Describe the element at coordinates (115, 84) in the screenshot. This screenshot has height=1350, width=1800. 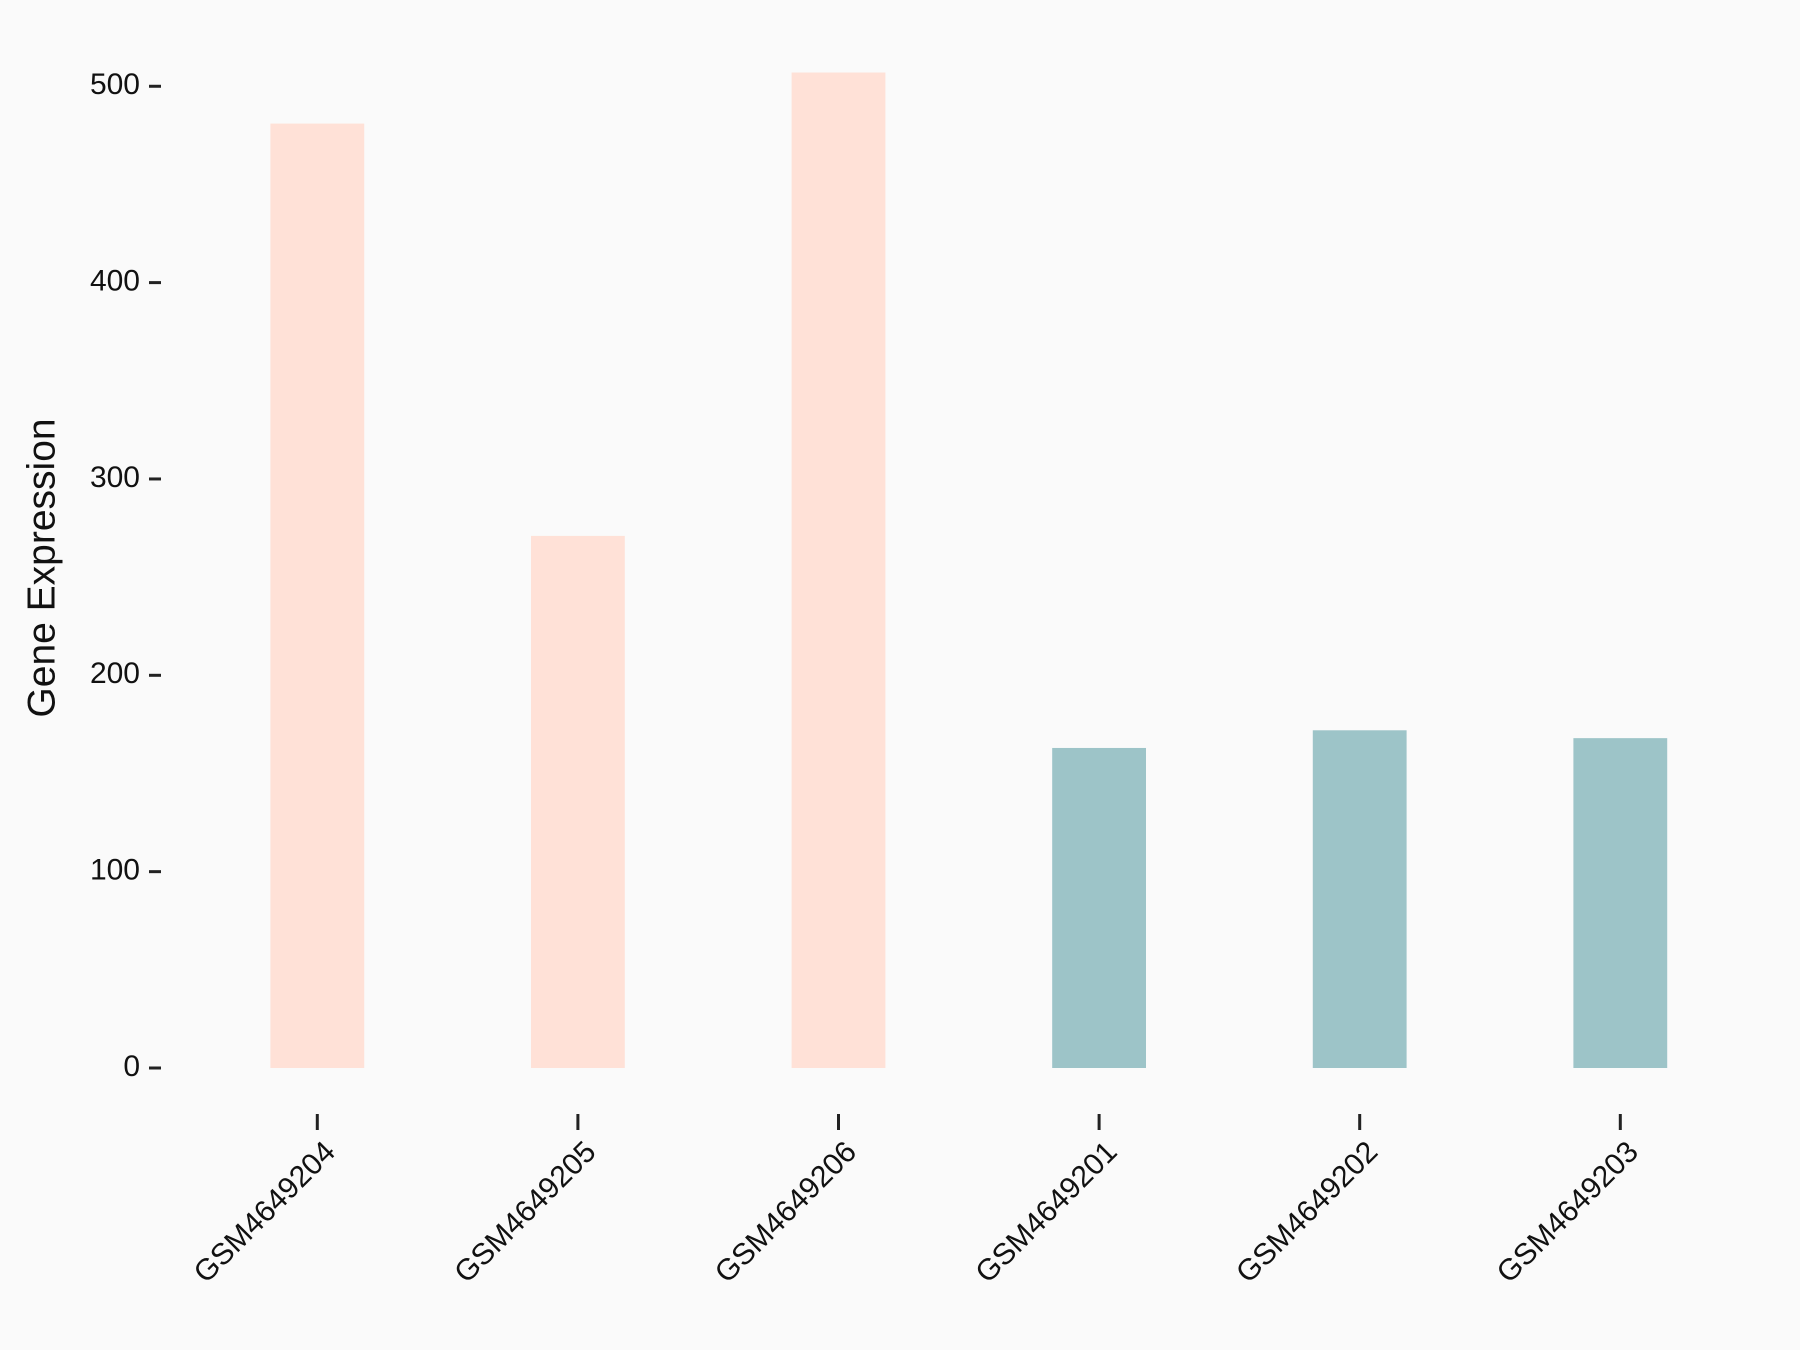
I see `y-tick-label: 500` at that location.